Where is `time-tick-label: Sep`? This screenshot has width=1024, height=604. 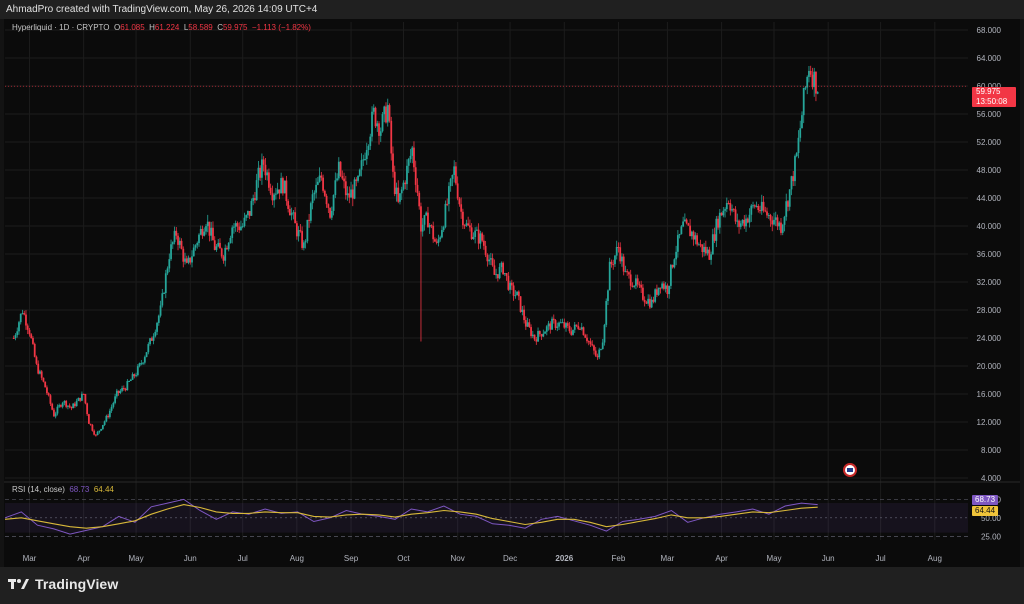
time-tick-label: Sep is located at coordinates (351, 558).